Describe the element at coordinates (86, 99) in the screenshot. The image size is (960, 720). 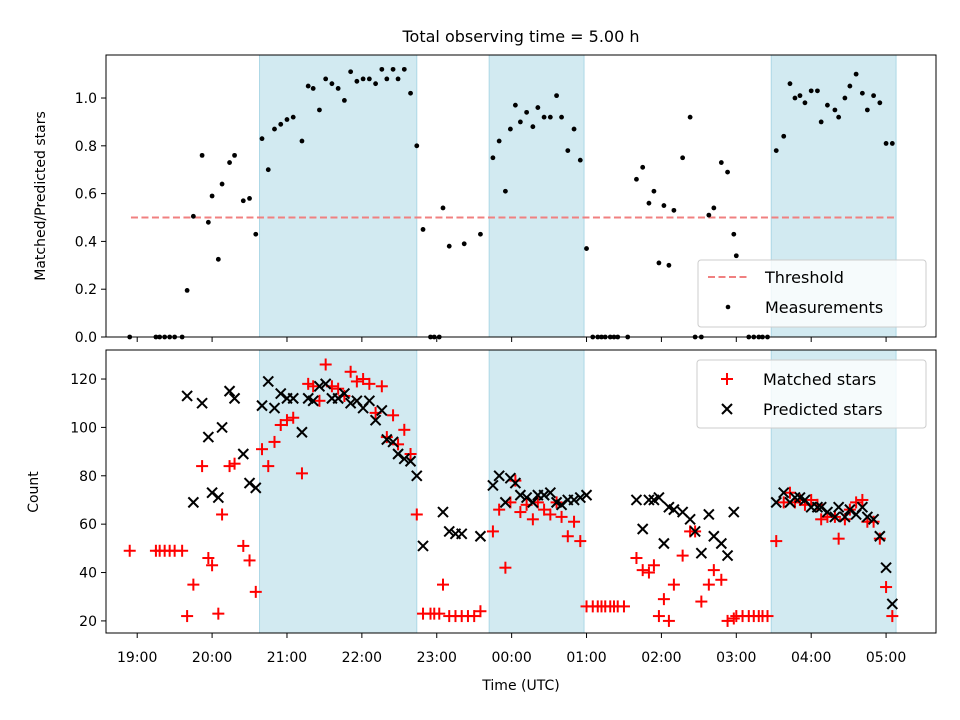
I see `y-tick-label: 1.0` at that location.